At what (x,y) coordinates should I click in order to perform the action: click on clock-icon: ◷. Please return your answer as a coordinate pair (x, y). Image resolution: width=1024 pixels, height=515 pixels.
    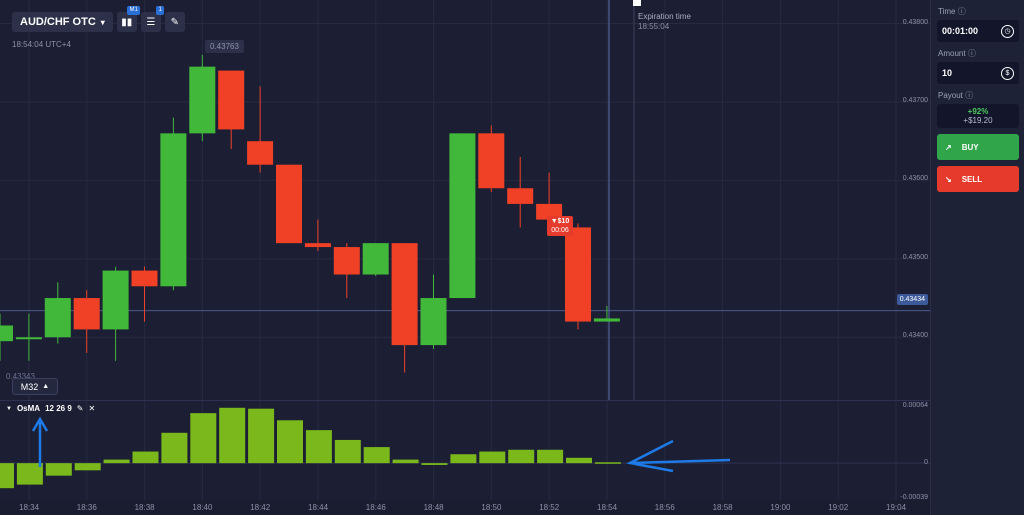
    Looking at the image, I should click on (1007, 31).